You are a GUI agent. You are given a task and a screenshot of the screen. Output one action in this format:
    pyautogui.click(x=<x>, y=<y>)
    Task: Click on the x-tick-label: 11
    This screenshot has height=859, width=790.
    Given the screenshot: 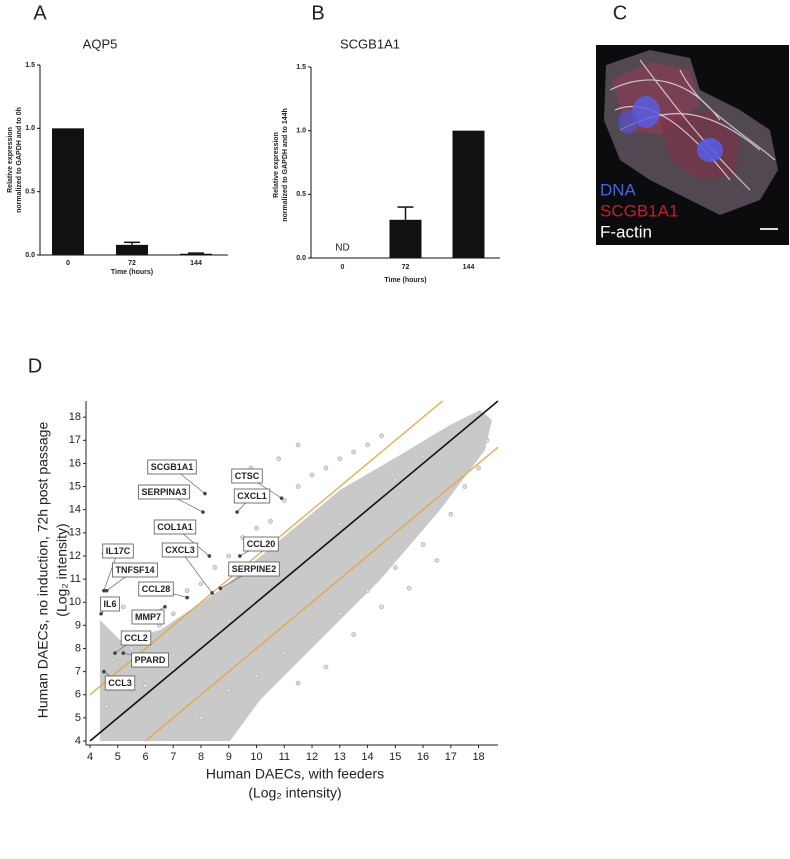 What is the action you would take?
    pyautogui.click(x=284, y=757)
    